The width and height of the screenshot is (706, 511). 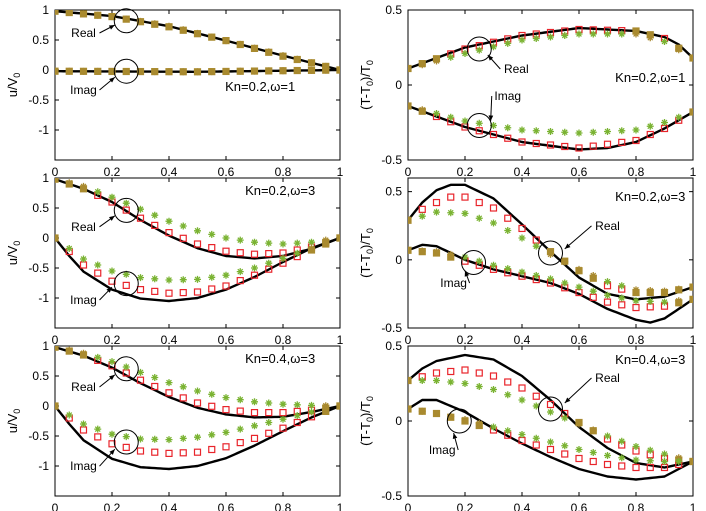 I want to click on y-axis-label: (T-T0​)/T0​, so click(x=366, y=85).